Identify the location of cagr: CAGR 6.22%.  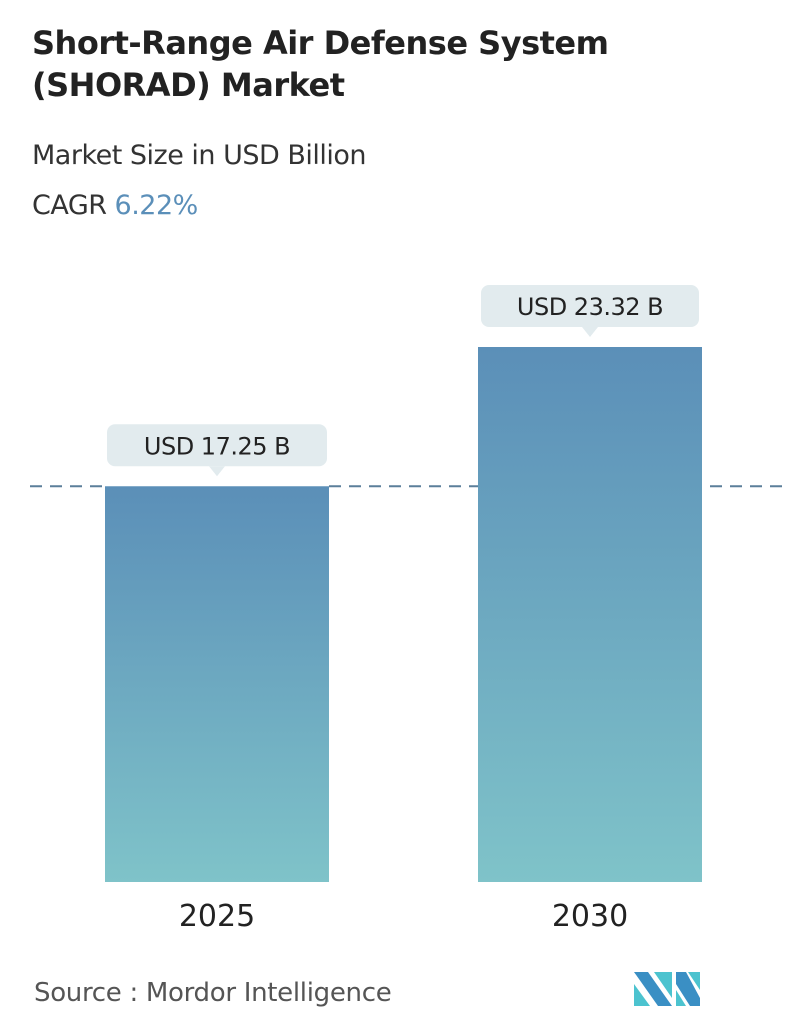
(115, 205).